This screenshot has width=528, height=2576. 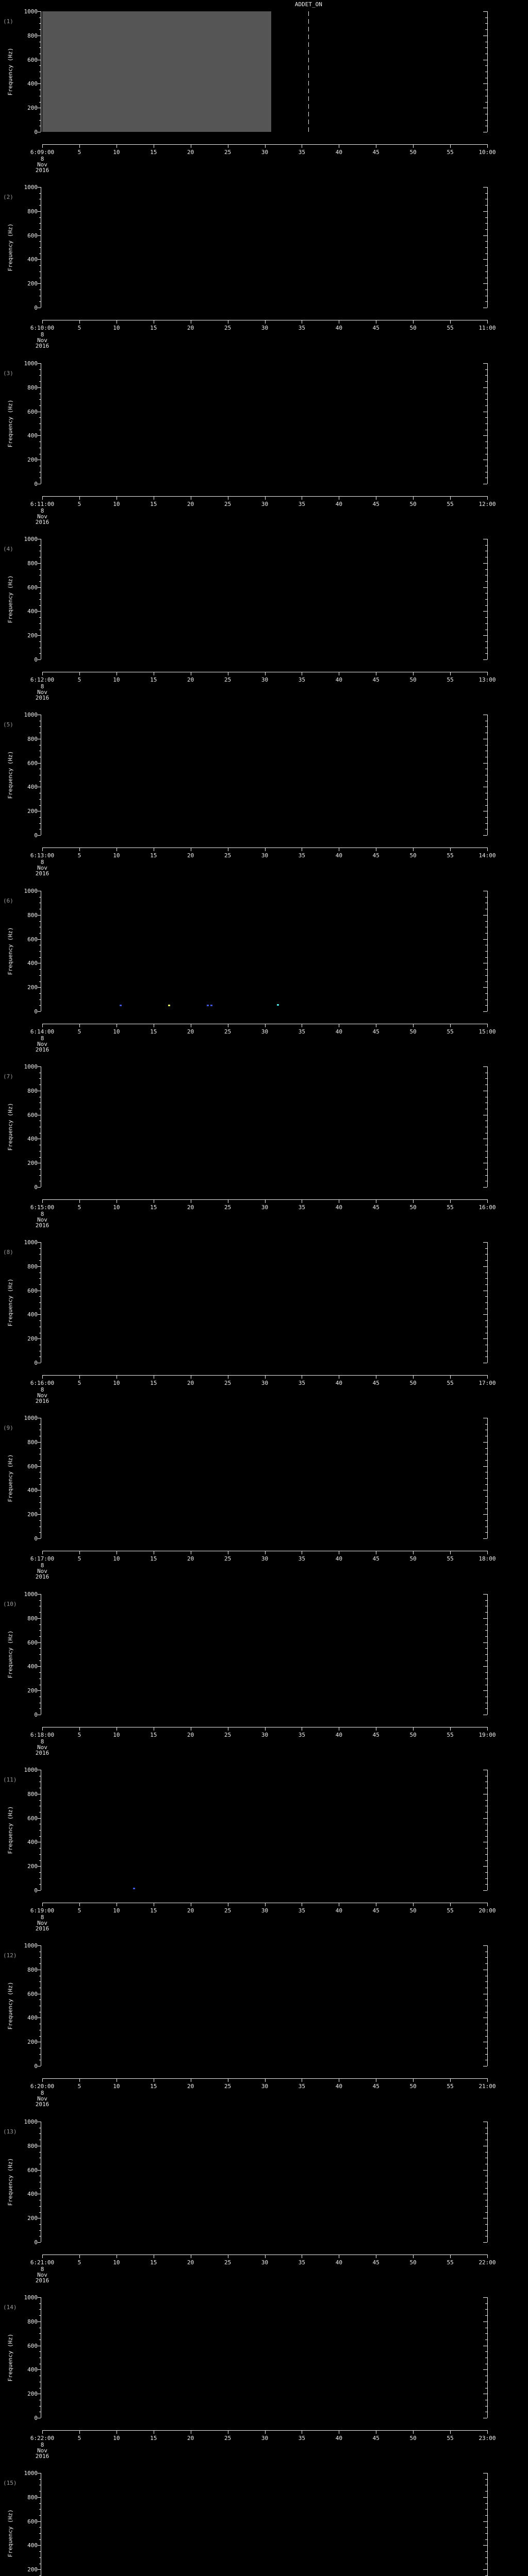 What do you see at coordinates (10, 1779) in the screenshot?
I see `panel-index-label: (11)` at bounding box center [10, 1779].